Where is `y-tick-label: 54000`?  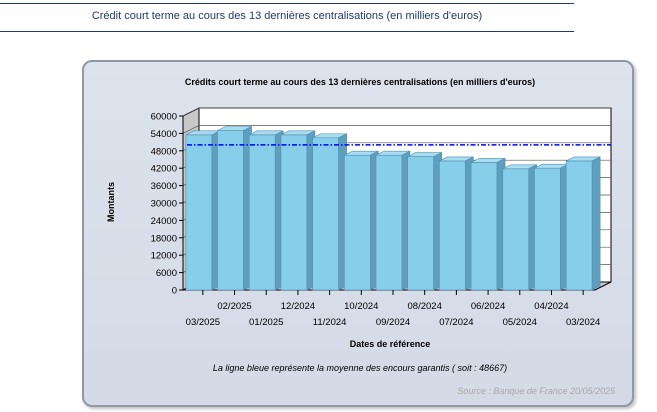
y-tick-label: 54000 is located at coordinates (164, 134).